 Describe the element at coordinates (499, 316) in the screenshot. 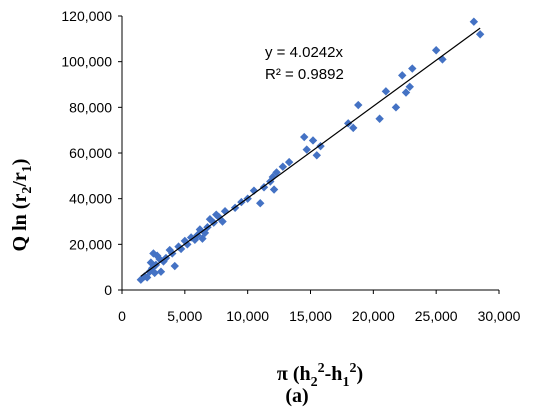

I see `x-tick-label: 30,000` at that location.